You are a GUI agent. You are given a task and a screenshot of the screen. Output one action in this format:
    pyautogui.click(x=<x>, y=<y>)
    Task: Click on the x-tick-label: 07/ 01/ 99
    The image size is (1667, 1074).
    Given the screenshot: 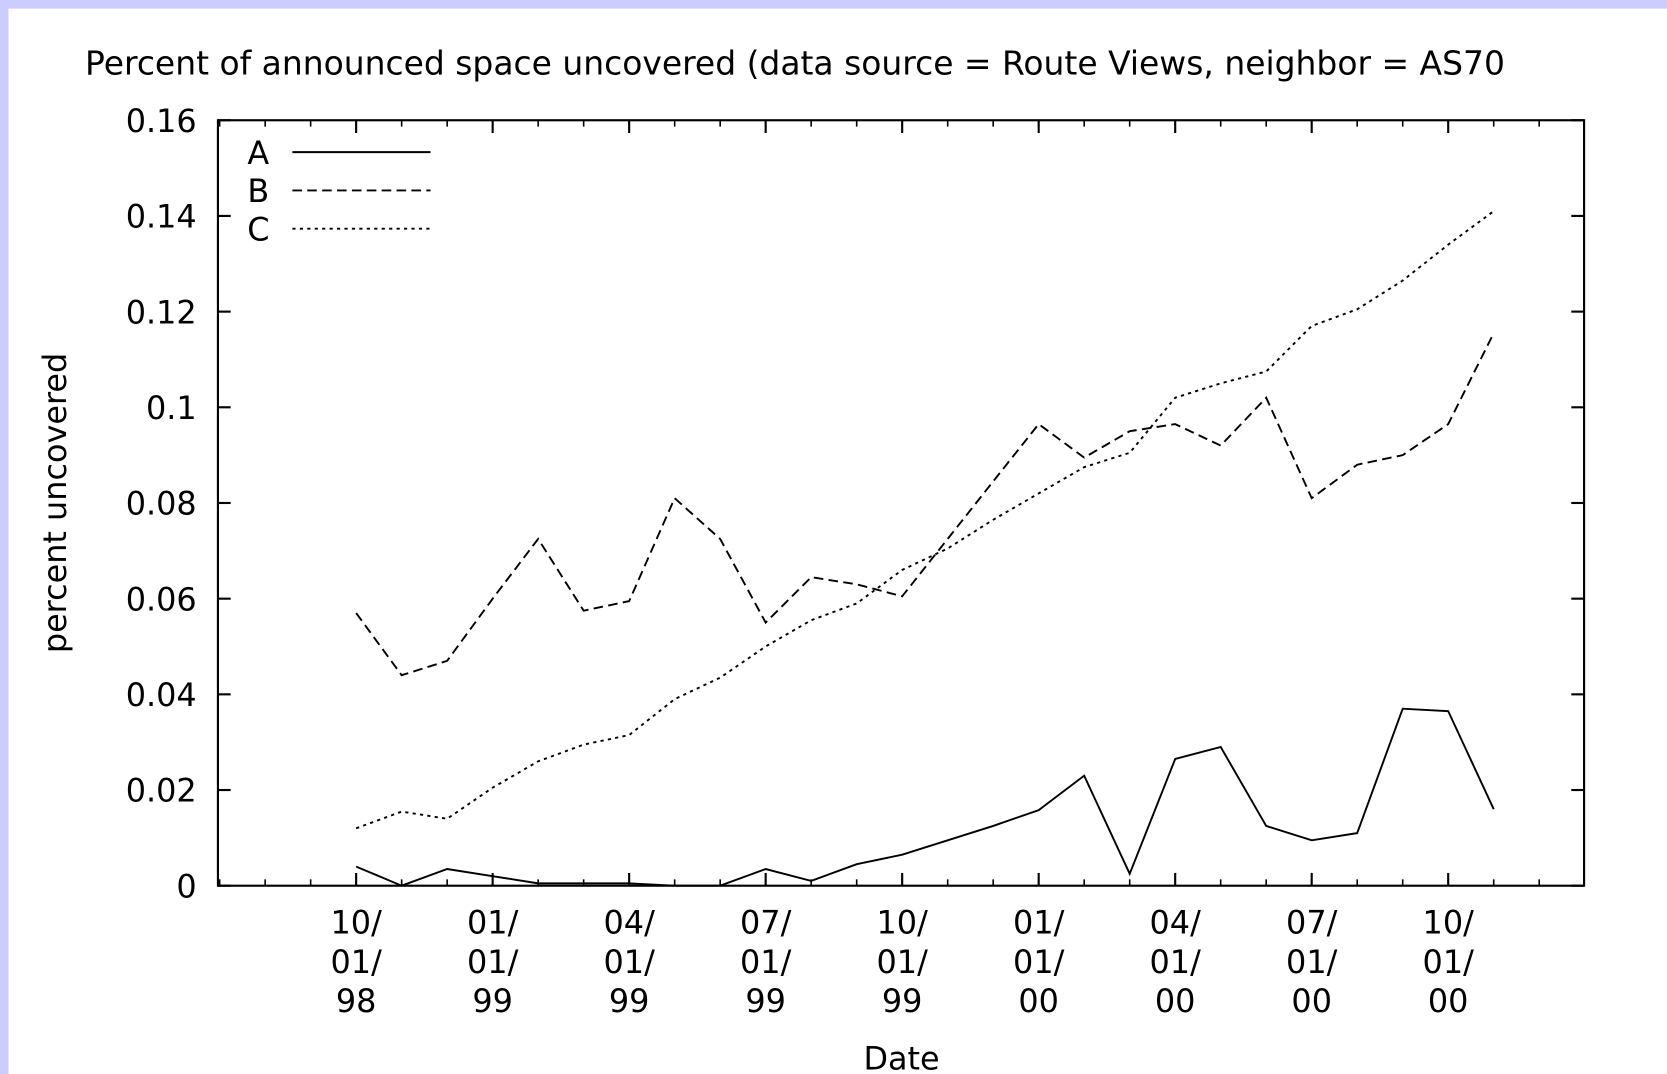 What is the action you would take?
    pyautogui.click(x=765, y=962)
    